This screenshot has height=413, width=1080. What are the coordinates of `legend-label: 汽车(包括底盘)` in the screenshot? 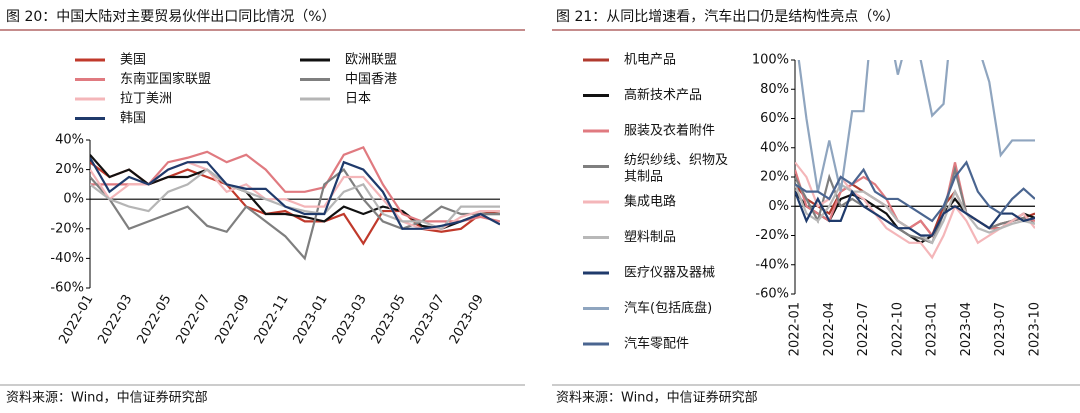 It's located at (668, 308).